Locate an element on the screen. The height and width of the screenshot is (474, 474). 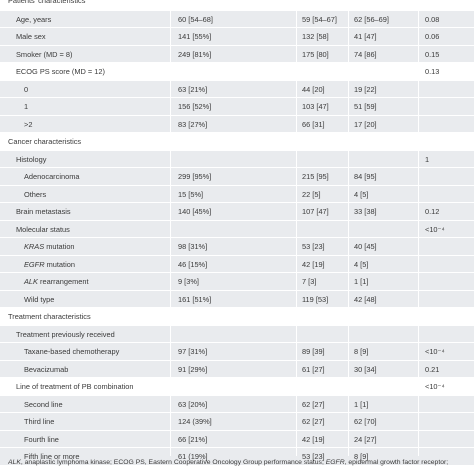
value-cell: 30 [34] is located at coordinates (365, 369).